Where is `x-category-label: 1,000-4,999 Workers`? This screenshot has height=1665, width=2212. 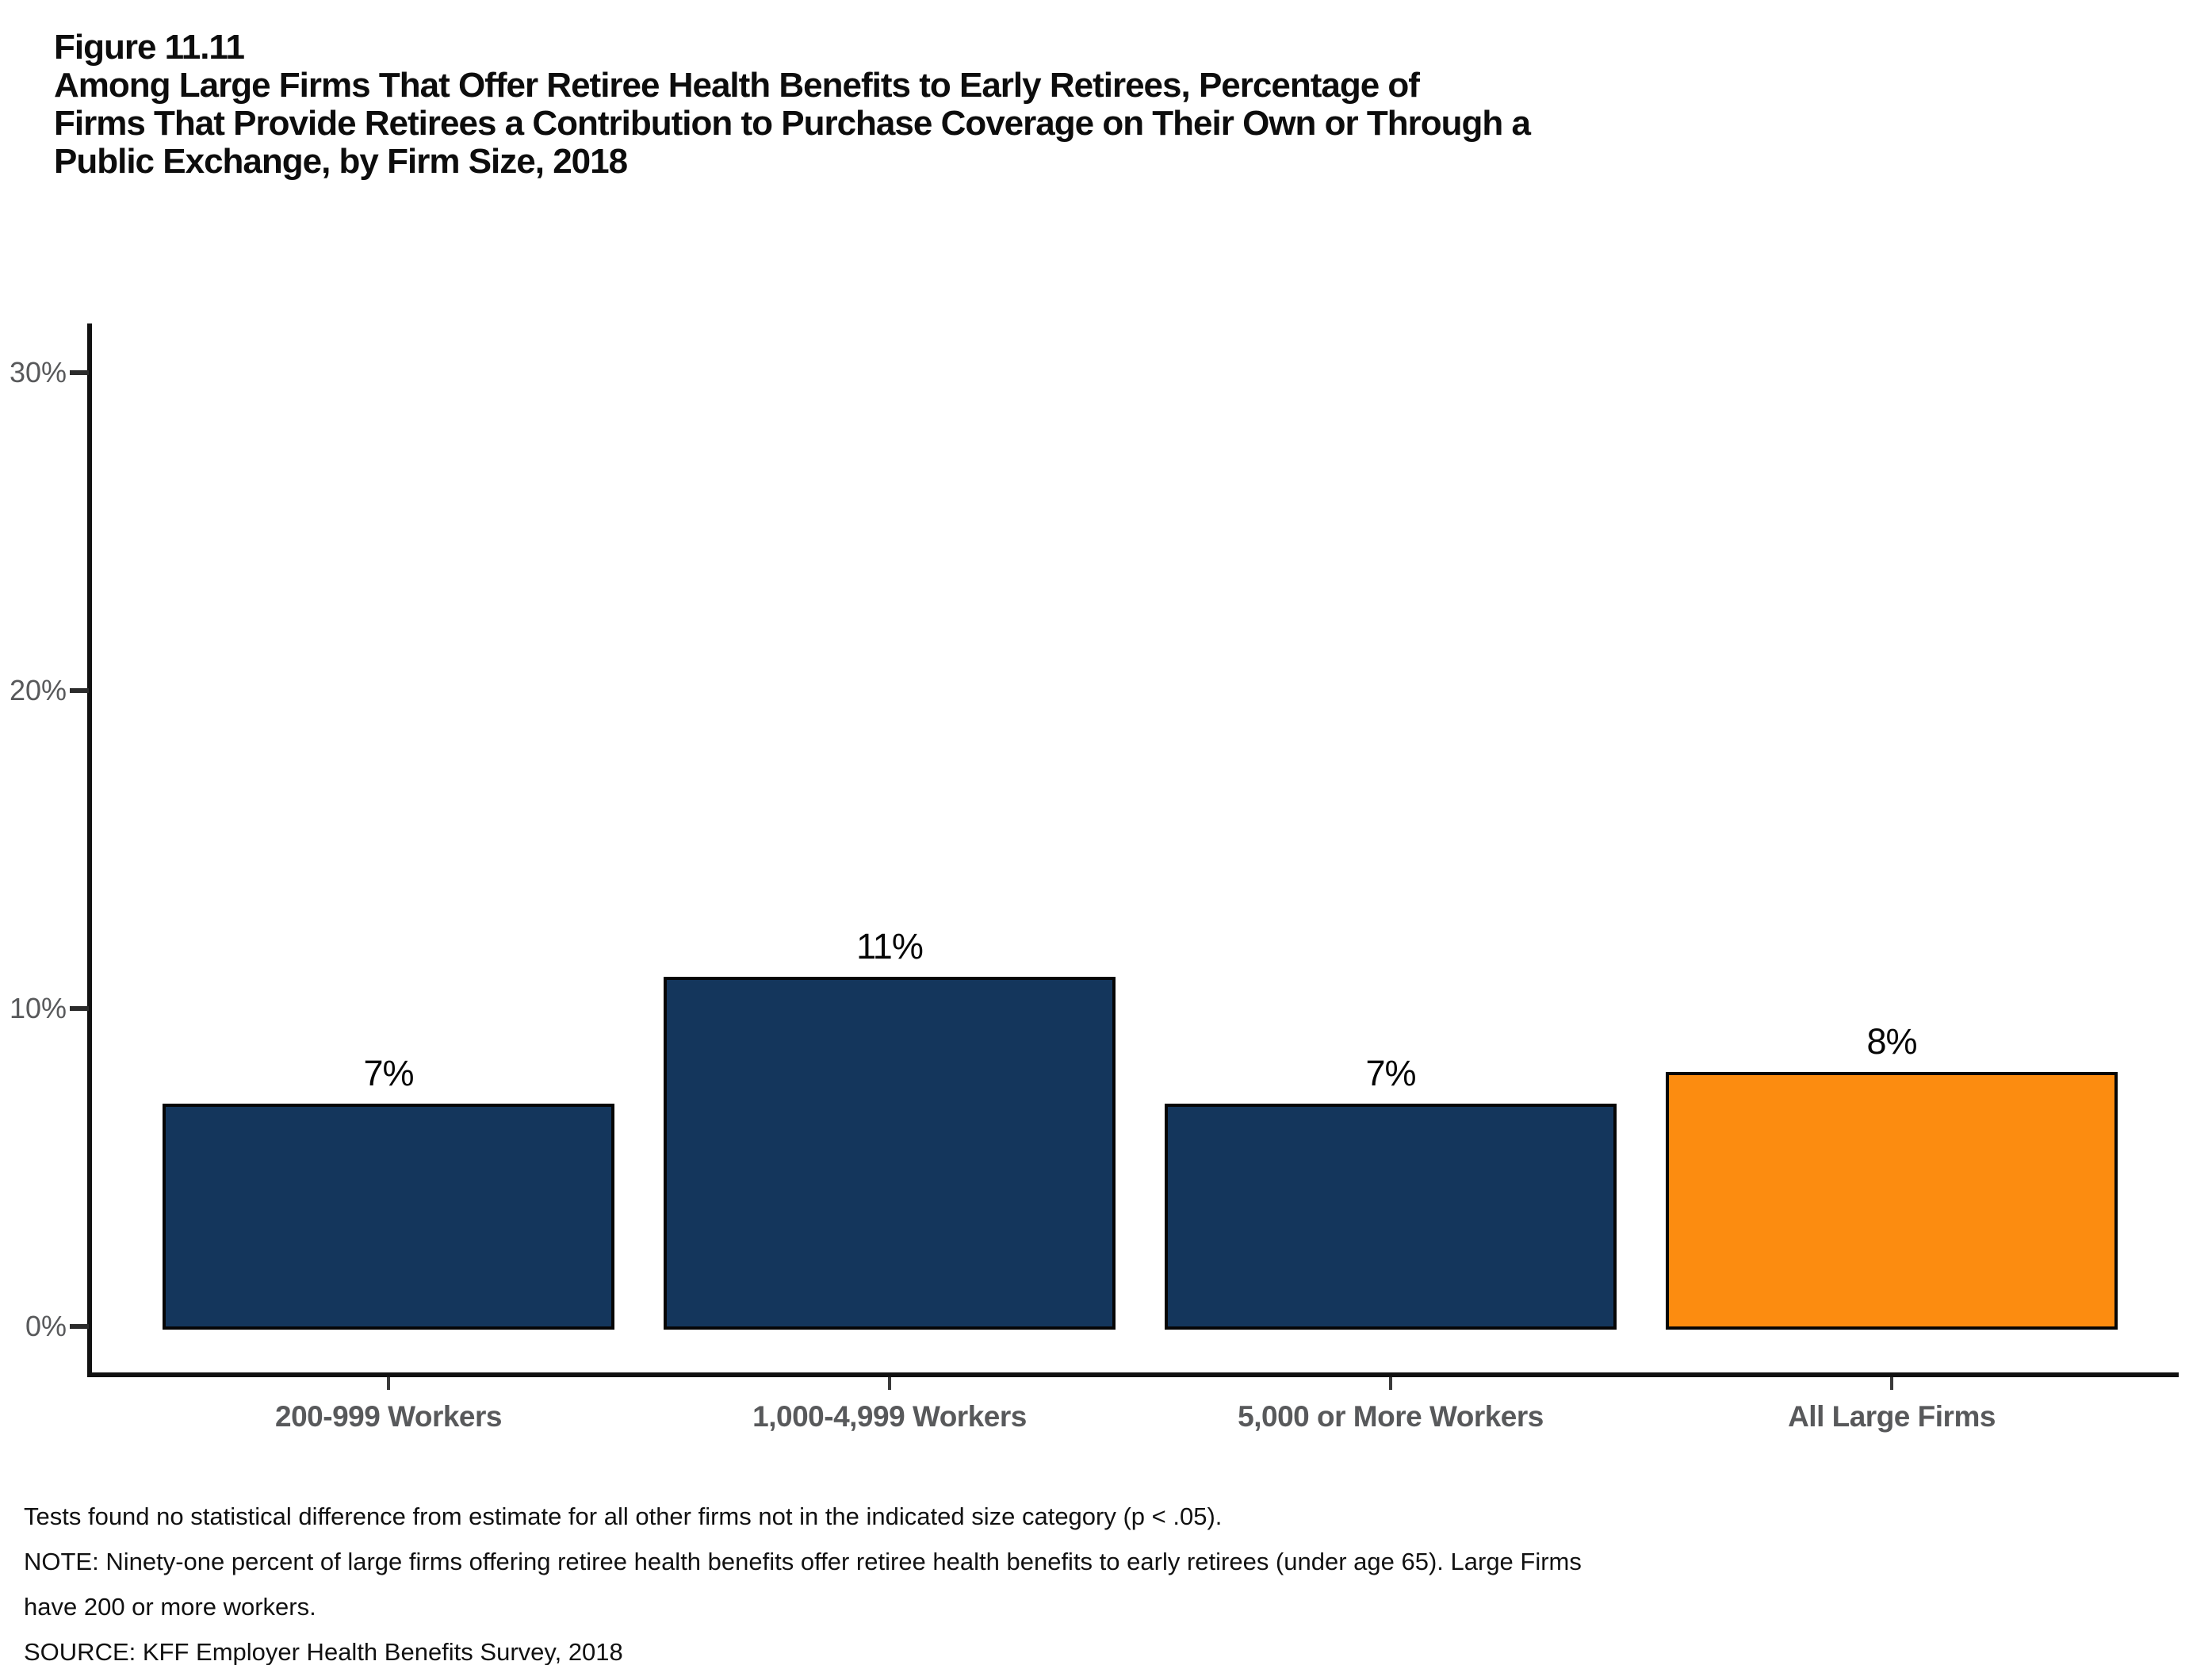 x-category-label: 1,000-4,999 Workers is located at coordinates (890, 1416).